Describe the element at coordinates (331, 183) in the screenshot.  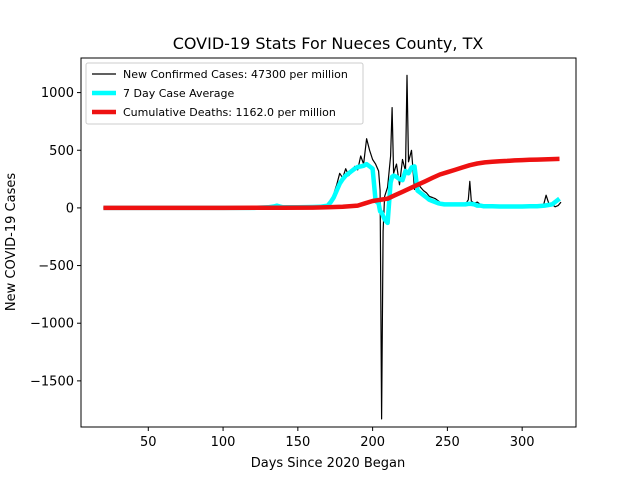
I see `series-cumulative-deaths-line` at that location.